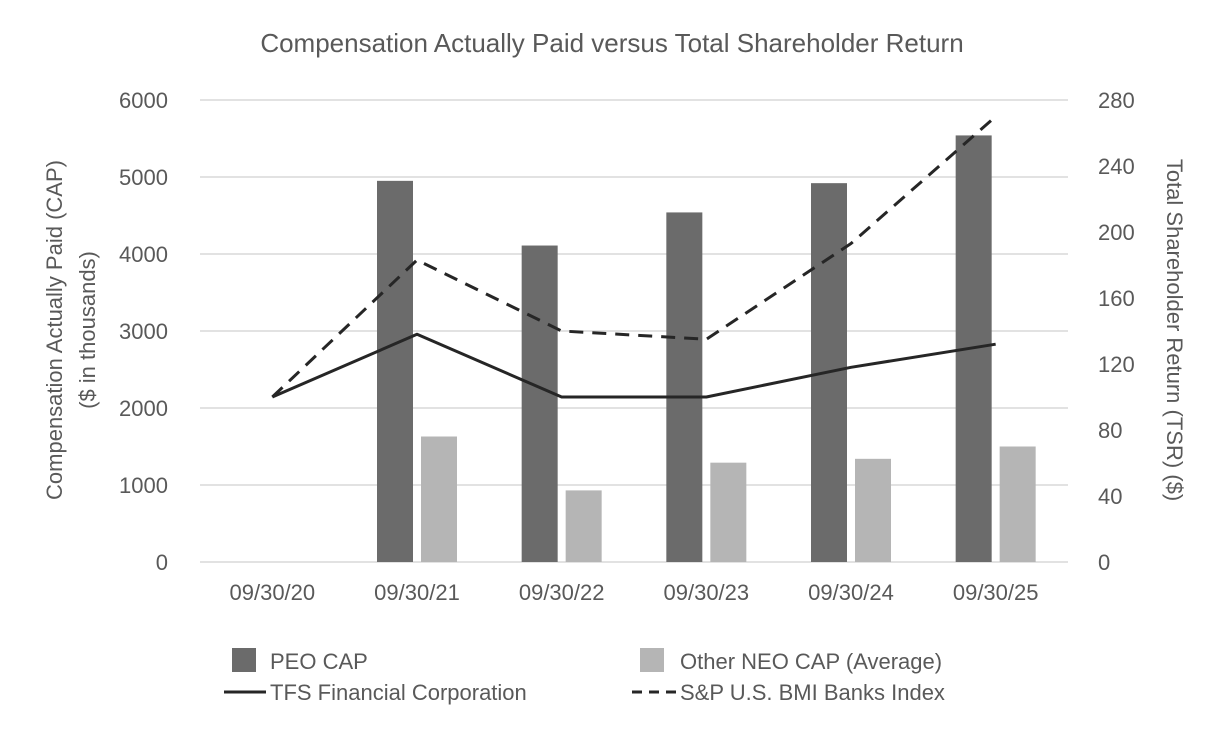 Image resolution: width=1226 pixels, height=748 pixels. I want to click on legend-label-sp-banks: S&P U.S. BMI Banks Index, so click(812, 692).